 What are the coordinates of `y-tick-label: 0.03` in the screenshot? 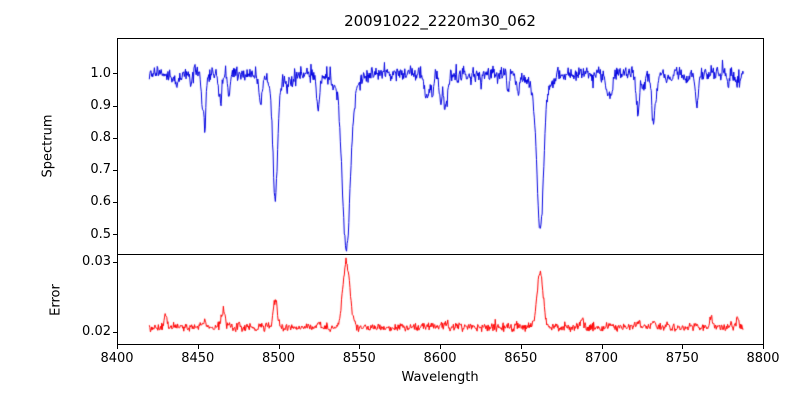 It's located at (96, 262).